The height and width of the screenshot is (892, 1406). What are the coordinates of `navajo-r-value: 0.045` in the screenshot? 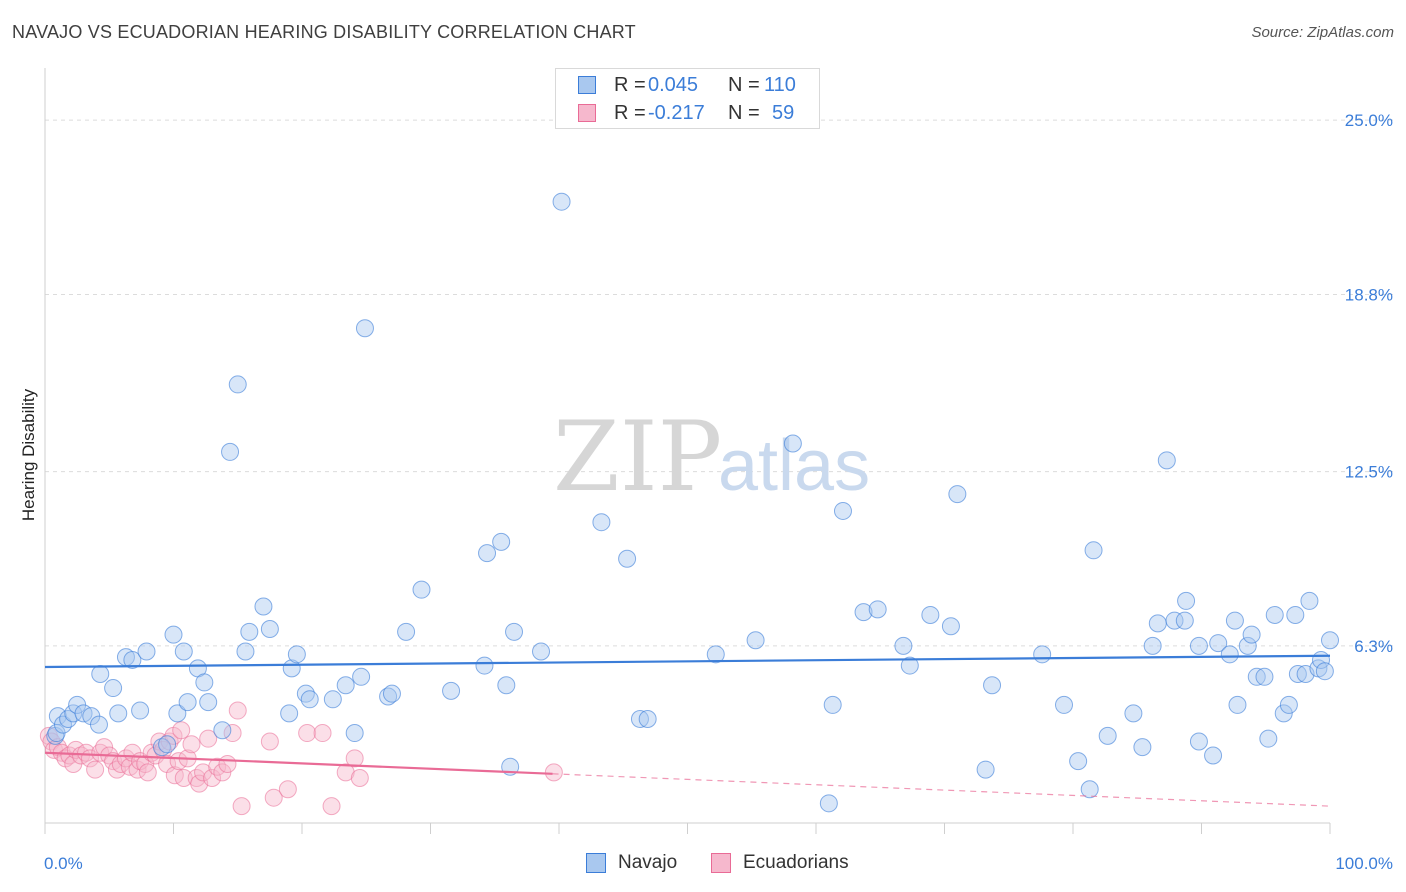 It's located at (673, 85).